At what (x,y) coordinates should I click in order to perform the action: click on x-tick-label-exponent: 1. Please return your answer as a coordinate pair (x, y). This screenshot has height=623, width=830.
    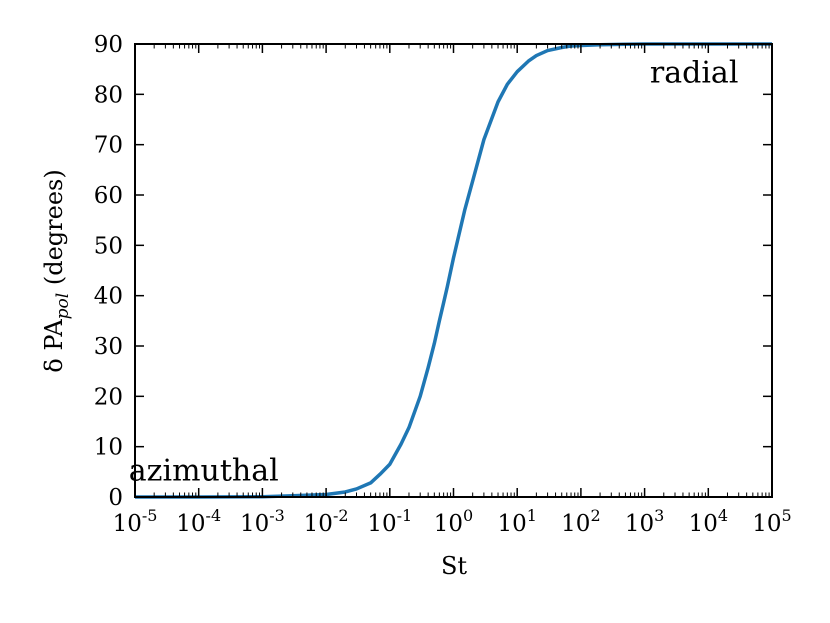
    Looking at the image, I should click on (532, 515).